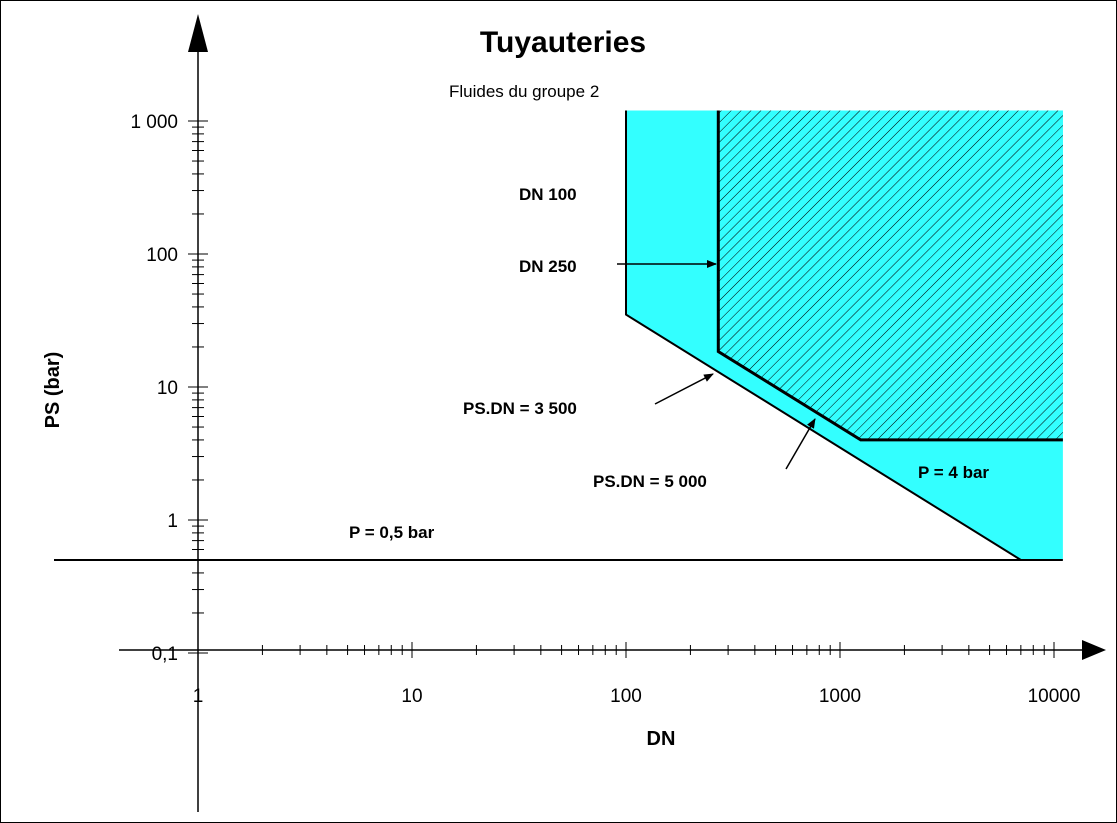  Describe the element at coordinates (198, 696) in the screenshot. I see `x-tick-label: 1` at that location.